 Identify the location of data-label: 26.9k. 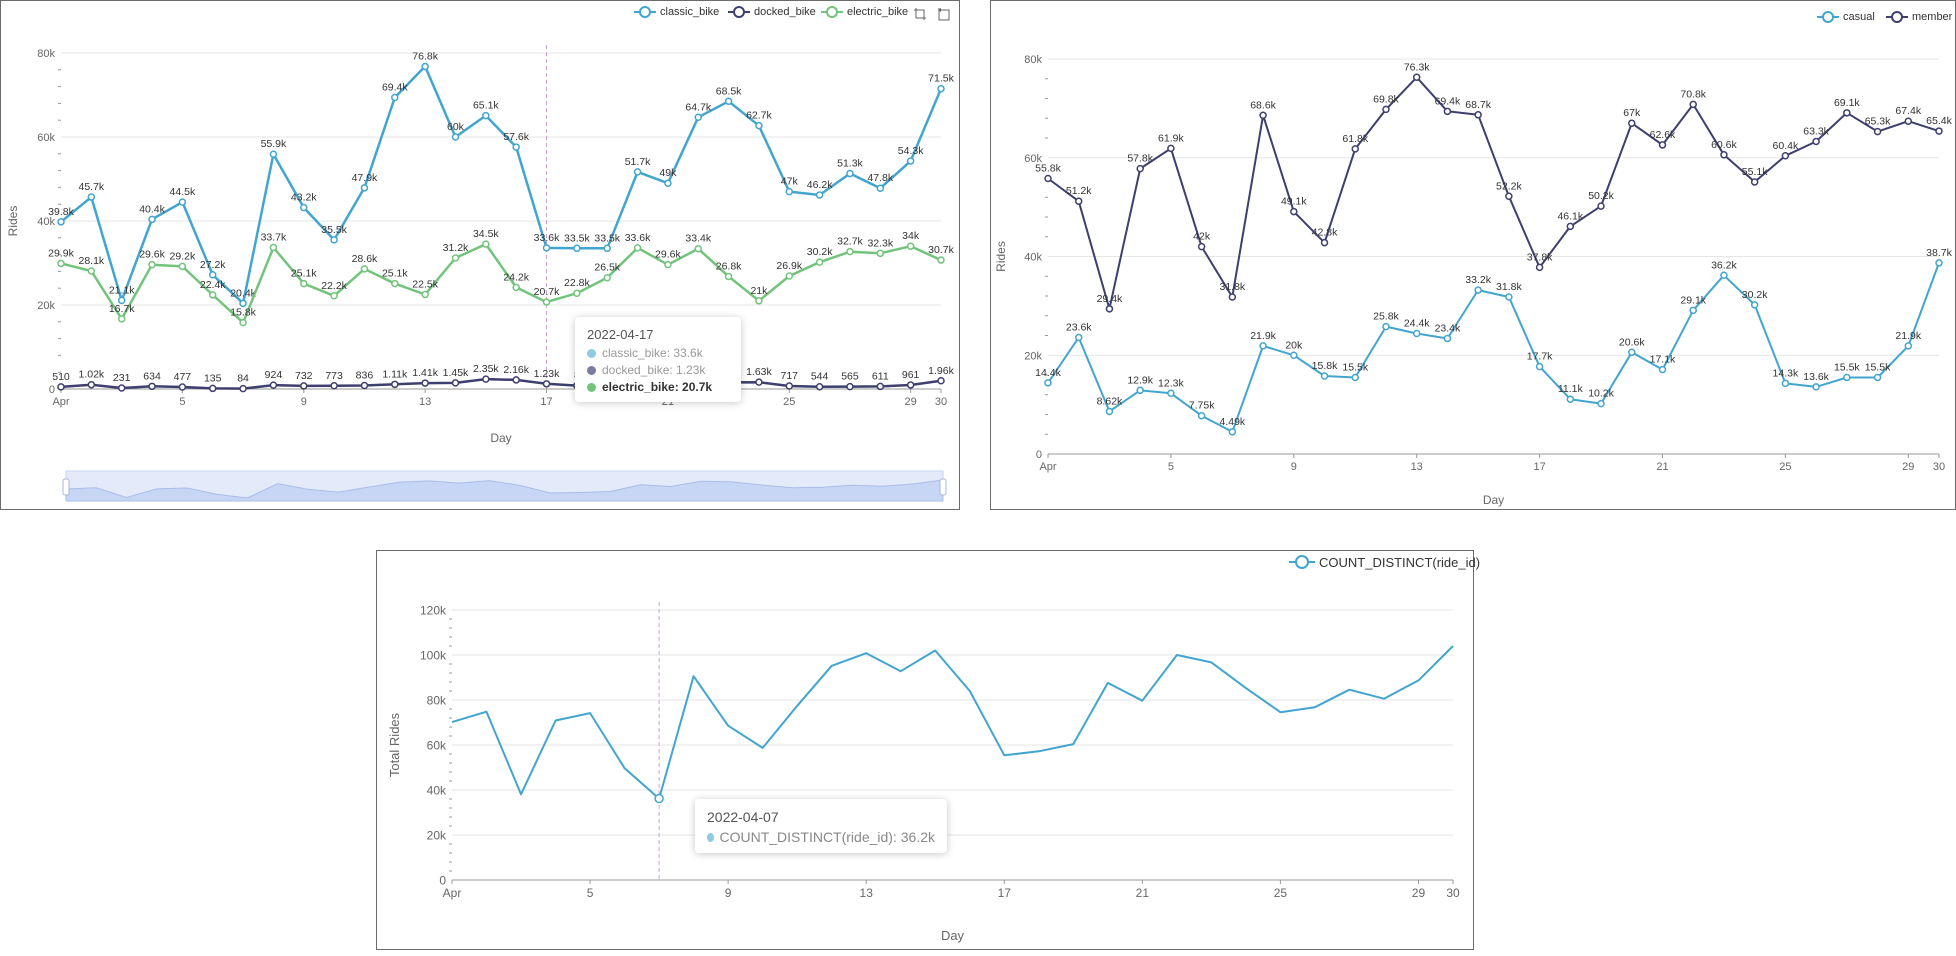
(789, 266).